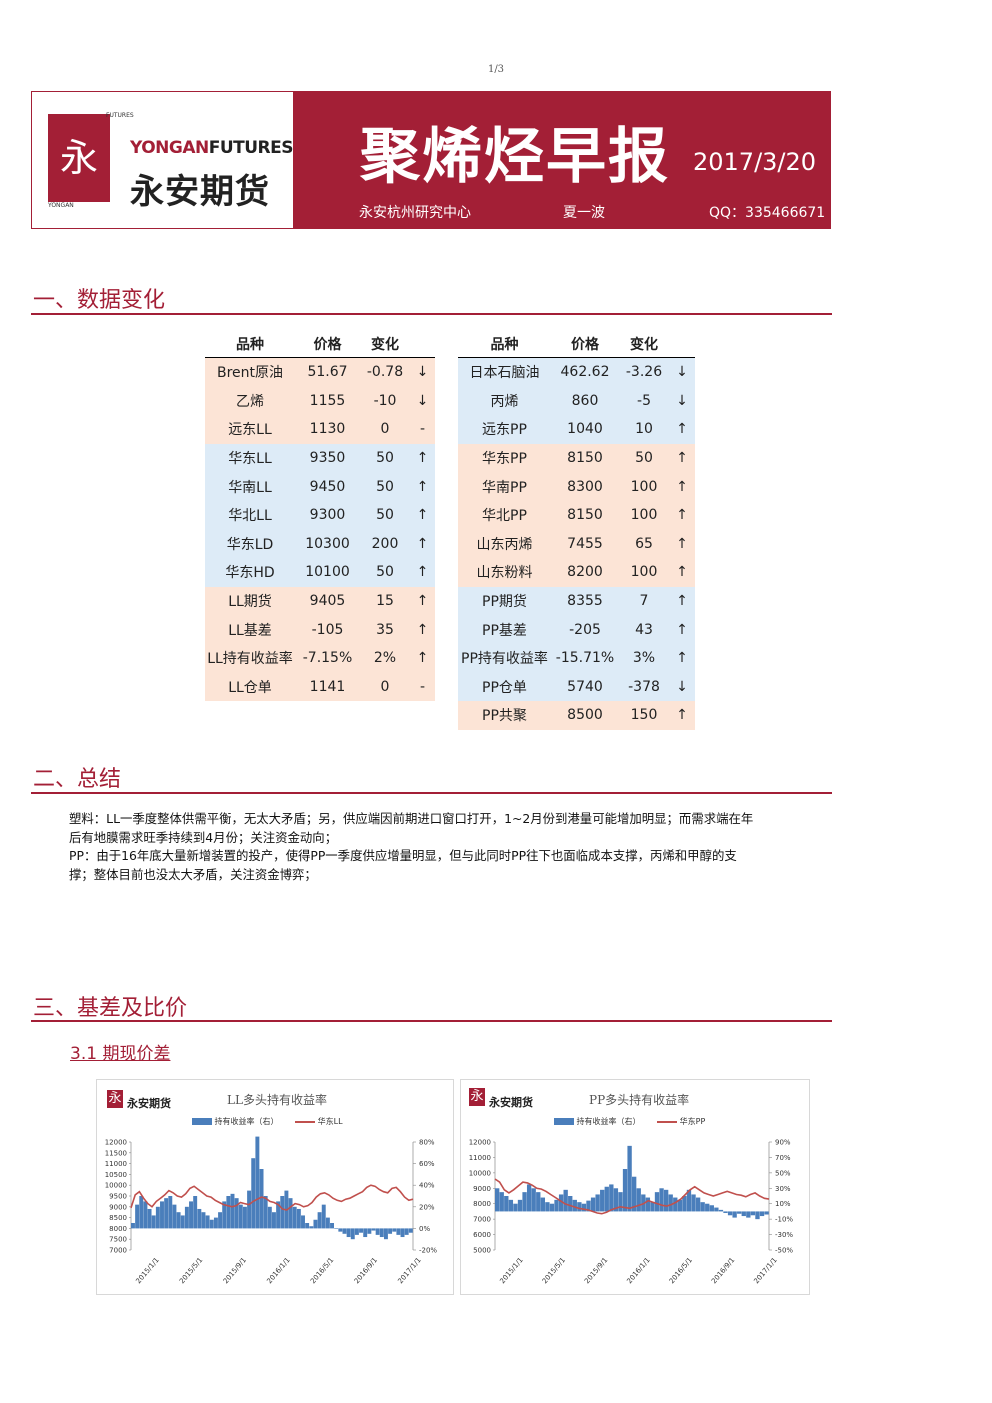 This screenshot has width=992, height=1403. I want to click on x-tick-label: 2017/1/1, so click(409, 1270).